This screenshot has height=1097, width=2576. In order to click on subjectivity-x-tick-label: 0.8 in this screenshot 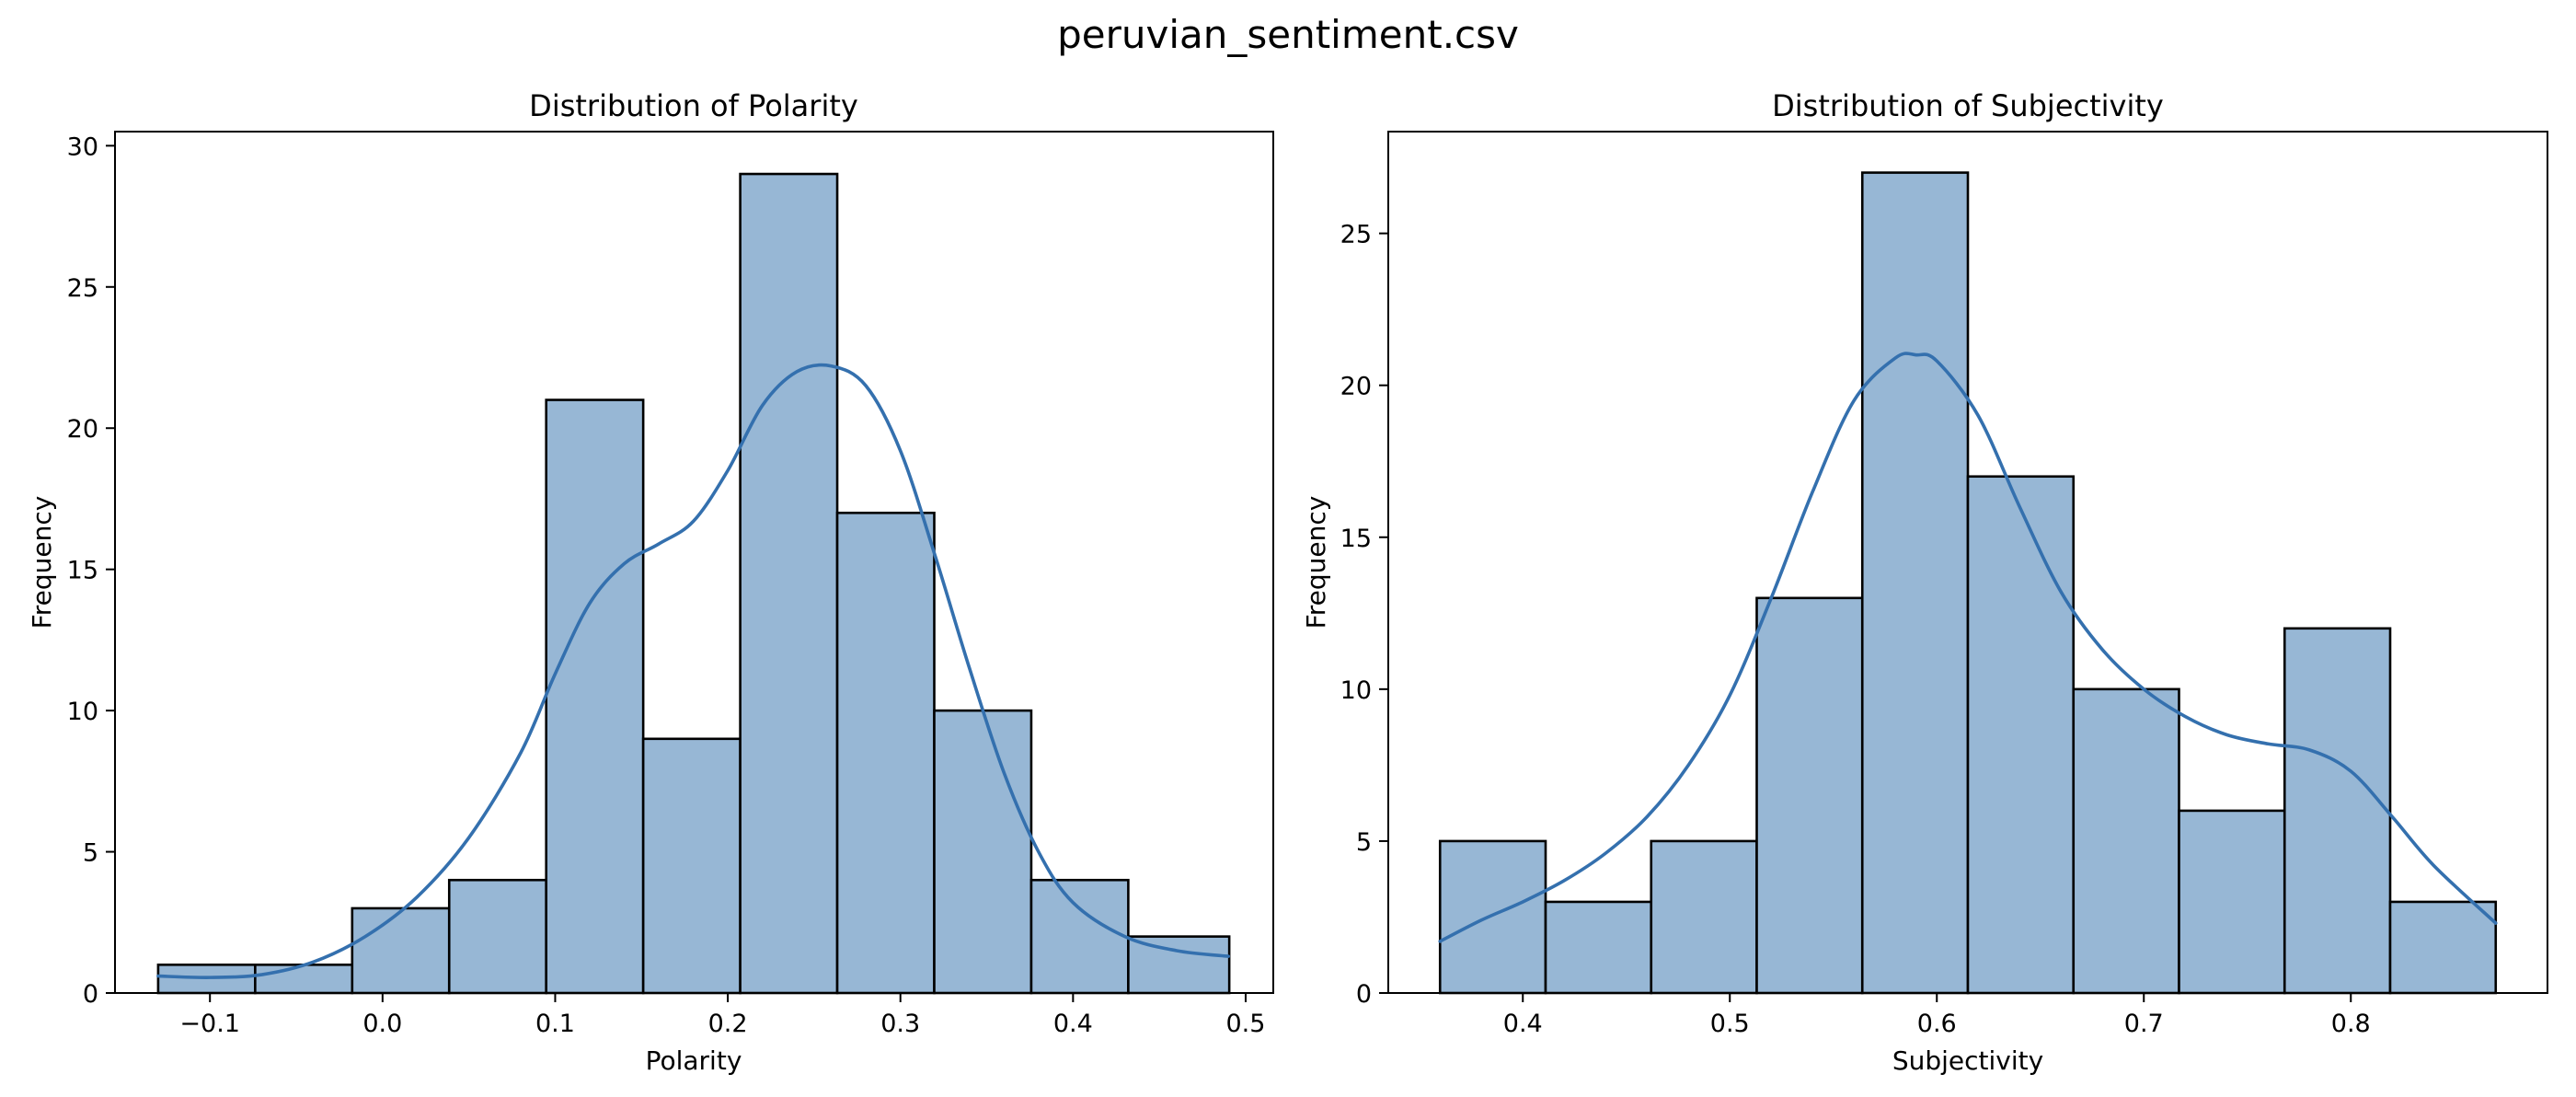, I will do `click(2351, 1024)`.